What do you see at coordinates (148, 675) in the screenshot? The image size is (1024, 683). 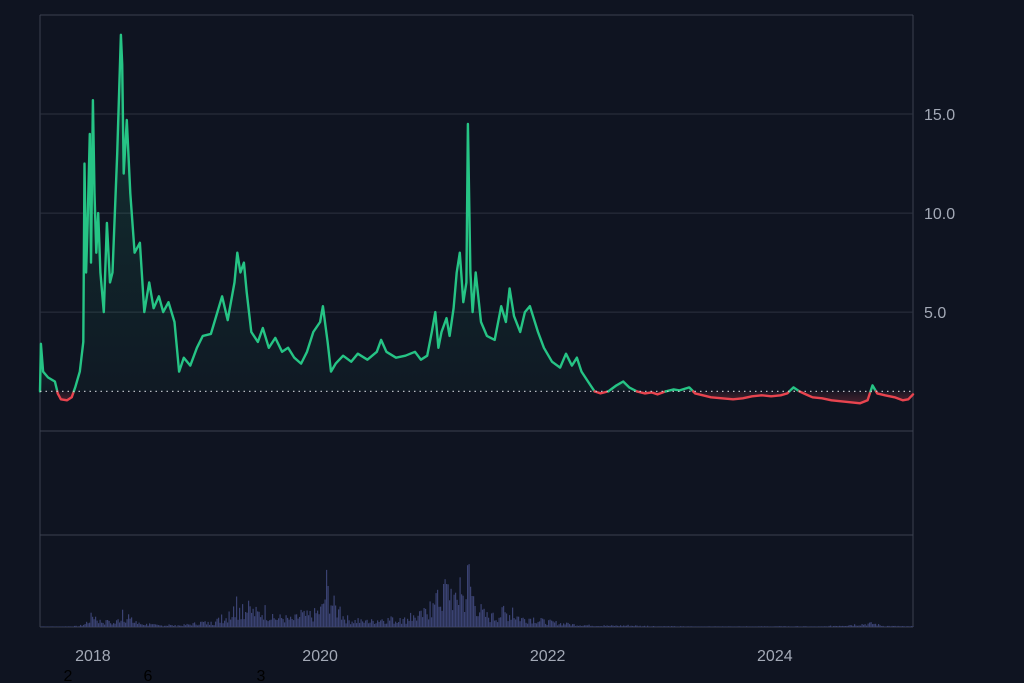 I see `stray-label: 6` at bounding box center [148, 675].